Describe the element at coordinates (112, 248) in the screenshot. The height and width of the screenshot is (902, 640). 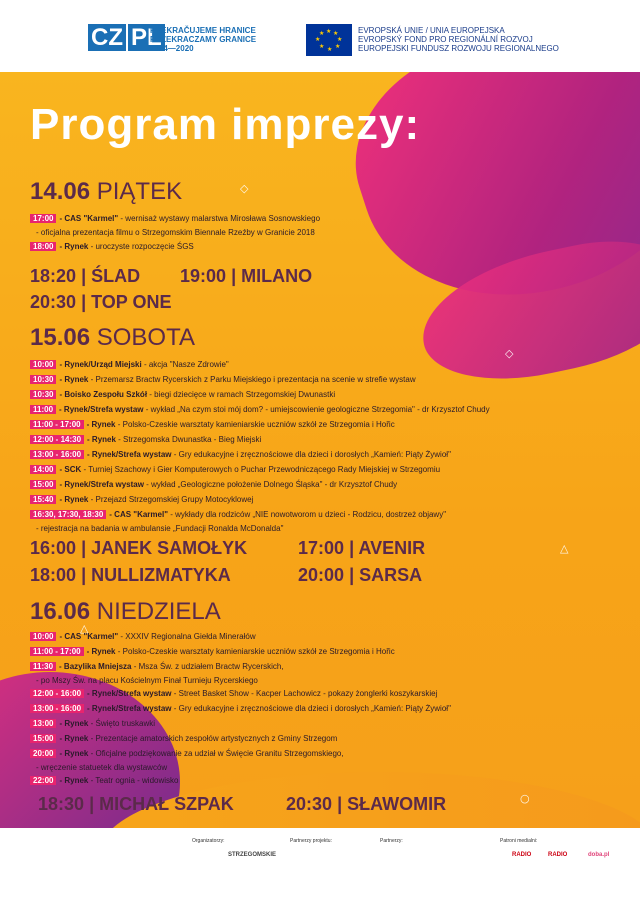
I see `schedule-row: 18:00- Rynek - uroczyste rozpoczęcie ŚGS` at that location.